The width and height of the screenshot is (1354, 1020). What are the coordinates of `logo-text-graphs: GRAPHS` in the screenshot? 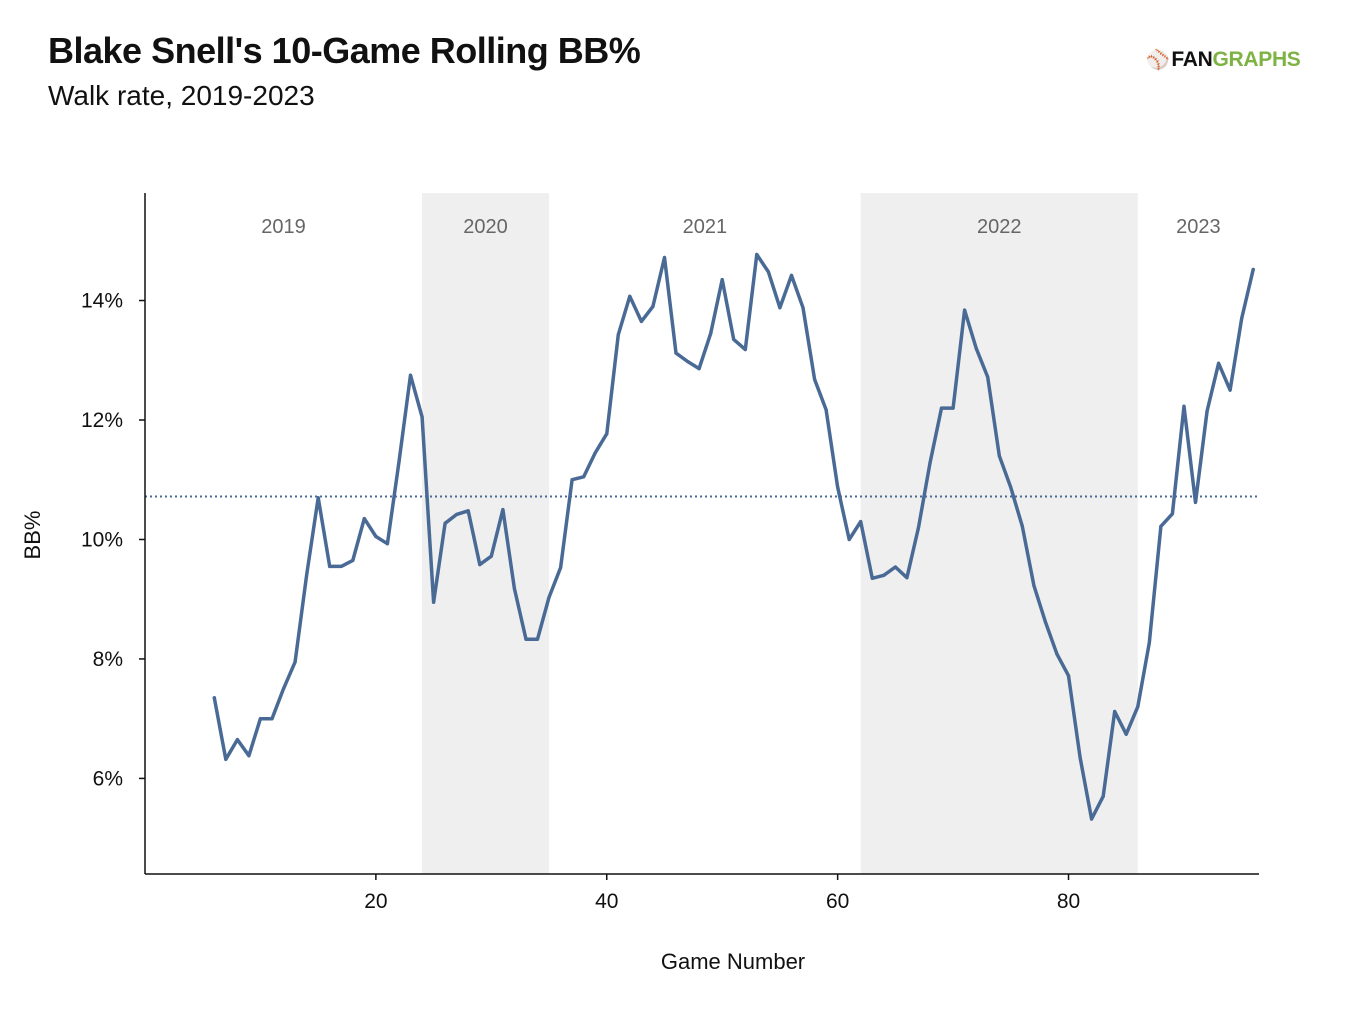 It's located at (1256, 59).